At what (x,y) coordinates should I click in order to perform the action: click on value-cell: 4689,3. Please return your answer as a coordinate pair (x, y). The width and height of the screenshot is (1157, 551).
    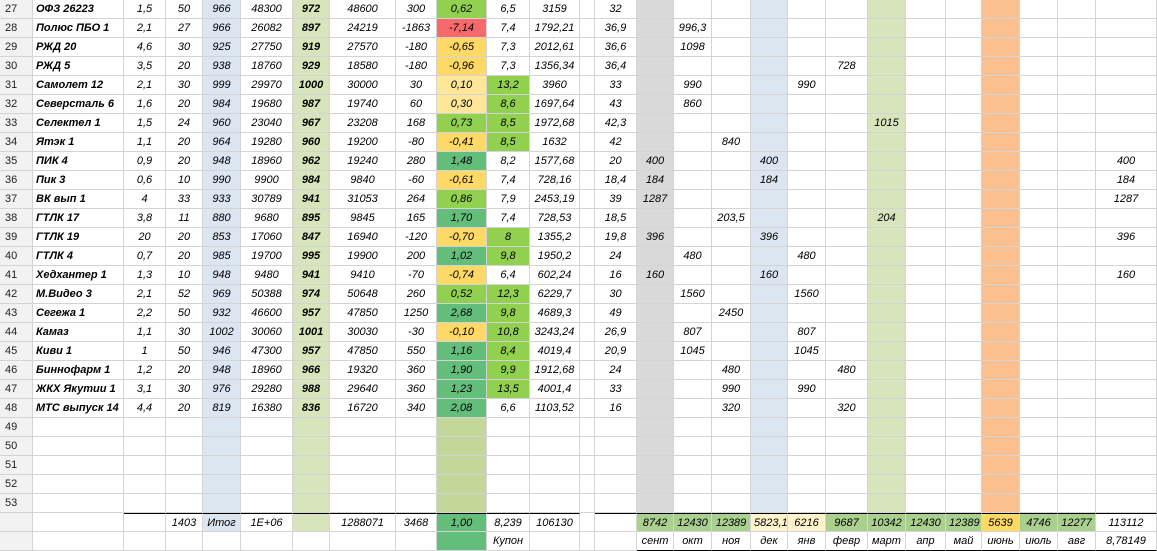
    Looking at the image, I should click on (555, 313).